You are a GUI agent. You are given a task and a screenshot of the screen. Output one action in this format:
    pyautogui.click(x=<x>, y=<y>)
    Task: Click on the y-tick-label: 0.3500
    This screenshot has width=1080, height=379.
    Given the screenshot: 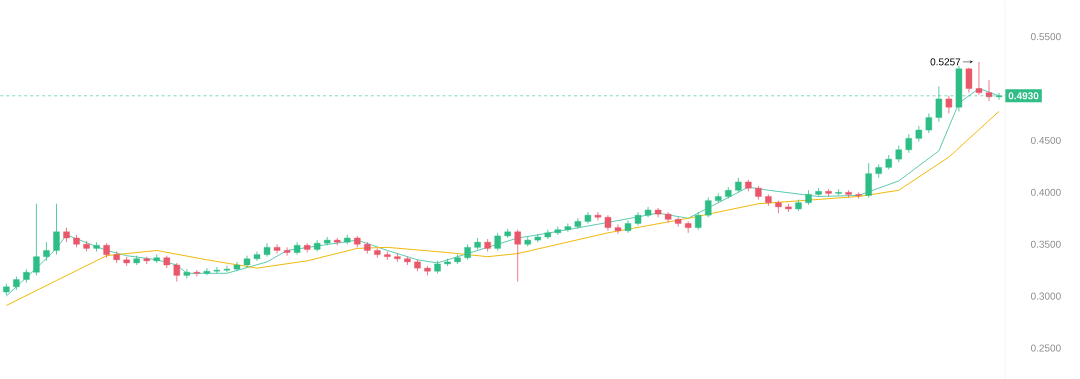 What is the action you would take?
    pyautogui.click(x=1045, y=244)
    